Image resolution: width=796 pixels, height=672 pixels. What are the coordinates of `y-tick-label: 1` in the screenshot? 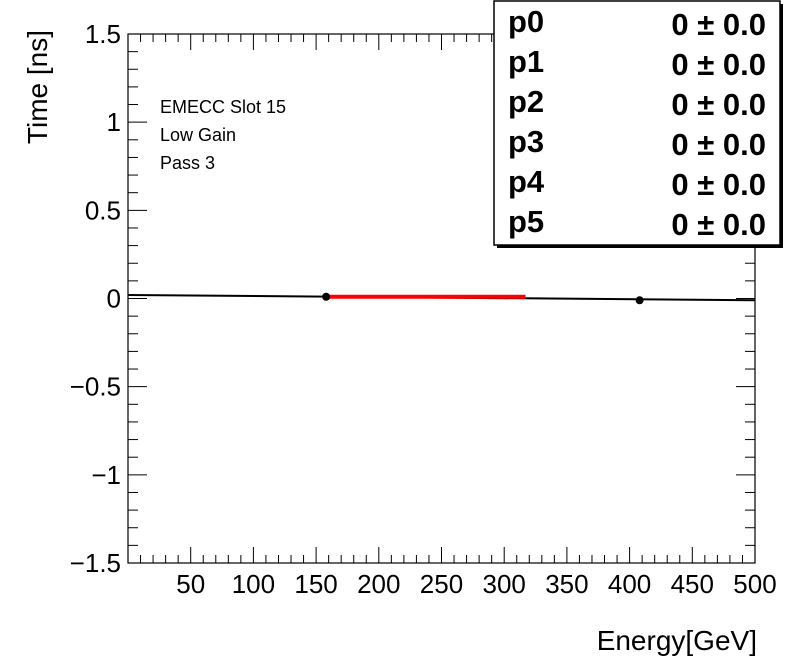 It's located at (114, 122).